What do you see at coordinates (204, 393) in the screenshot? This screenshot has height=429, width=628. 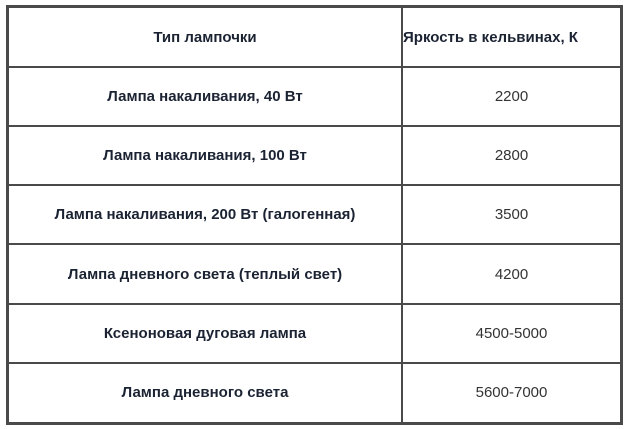 I see `bulb-type-cell: Лампа дневного света` at bounding box center [204, 393].